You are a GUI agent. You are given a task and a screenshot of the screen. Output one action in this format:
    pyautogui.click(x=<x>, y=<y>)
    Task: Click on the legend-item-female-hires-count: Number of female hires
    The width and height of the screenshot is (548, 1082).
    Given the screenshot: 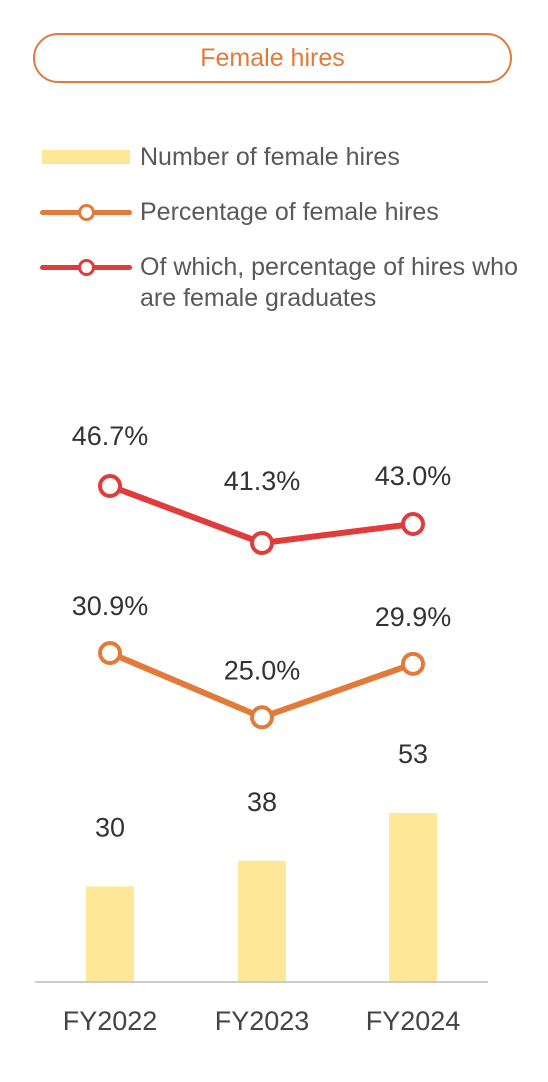 What is the action you would take?
    pyautogui.click(x=294, y=157)
    